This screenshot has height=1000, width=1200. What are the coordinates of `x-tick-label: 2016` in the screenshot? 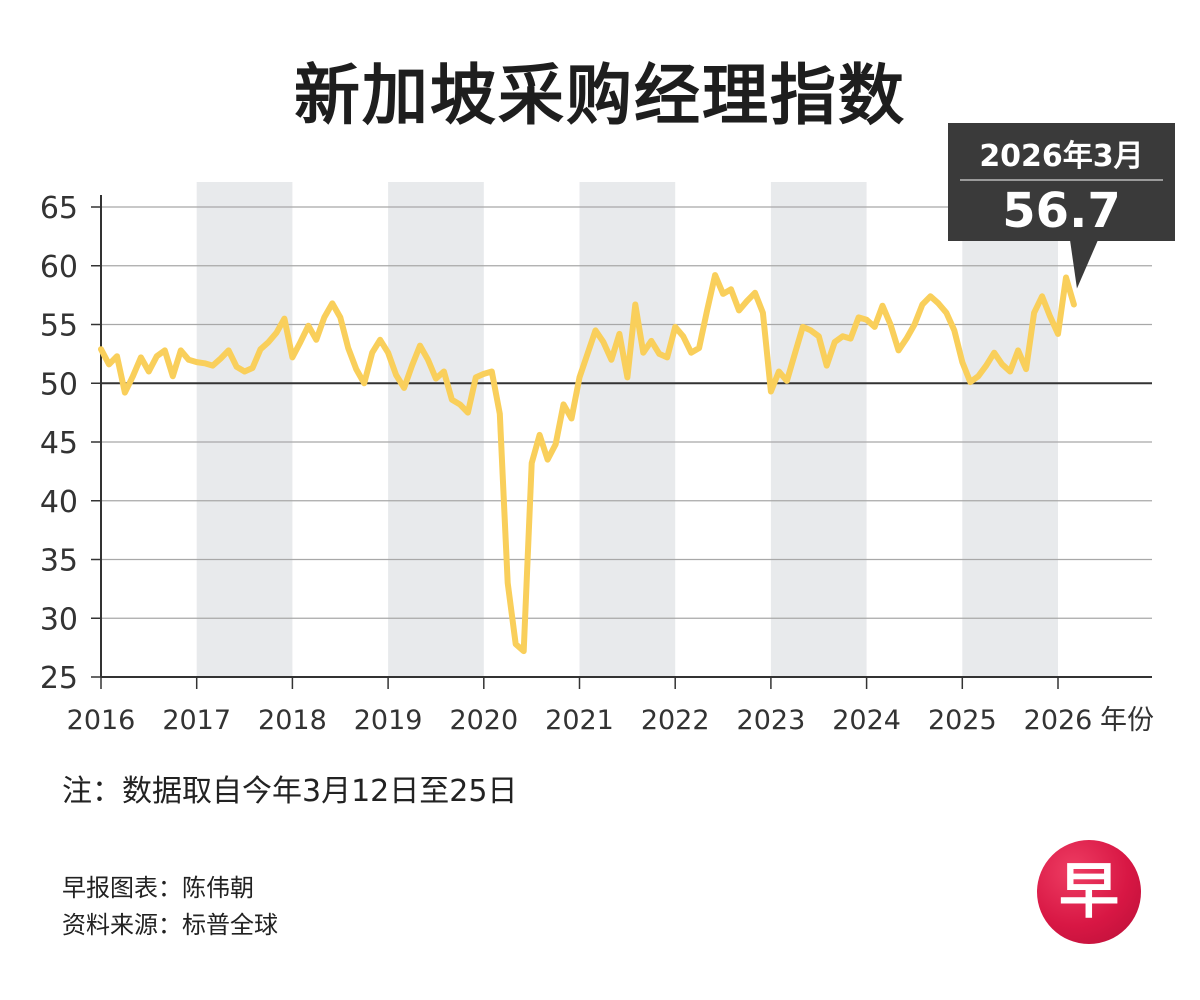 It's located at (101, 720).